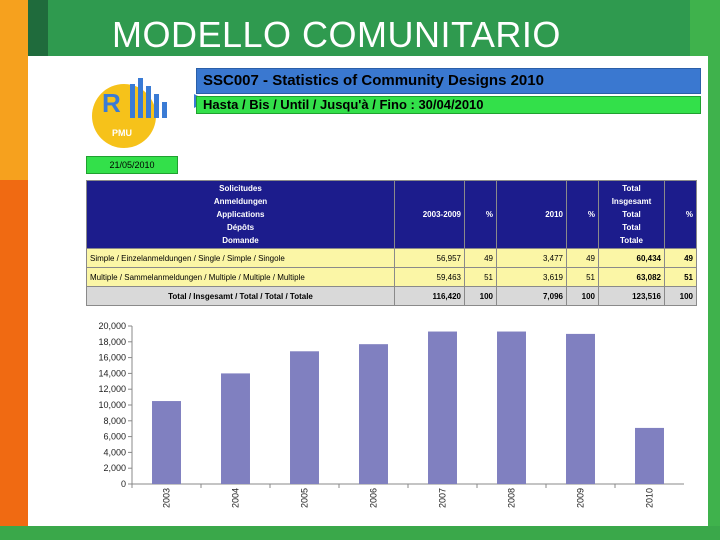  What do you see at coordinates (112, 342) in the screenshot?
I see `y-tick-label: 18,000` at bounding box center [112, 342].